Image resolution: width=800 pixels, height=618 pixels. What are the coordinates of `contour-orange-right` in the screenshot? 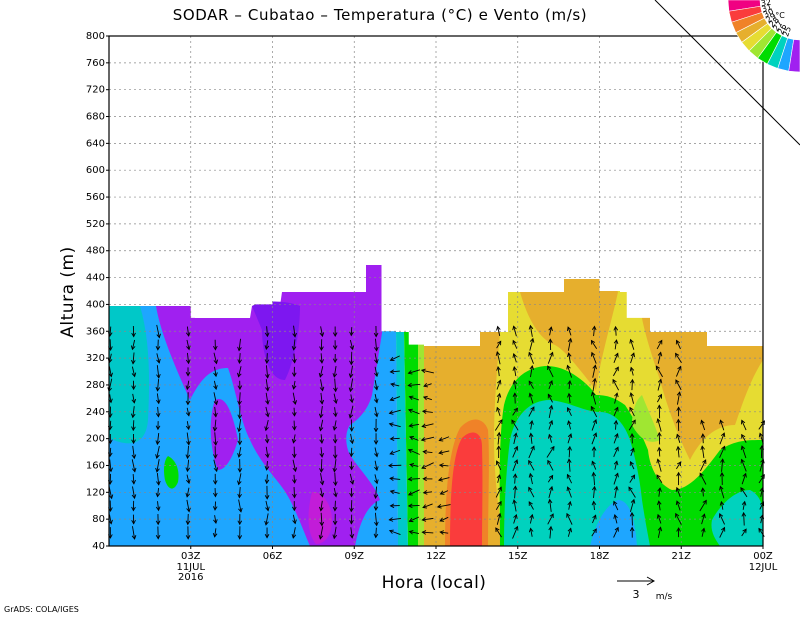 It's located at (701, 382).